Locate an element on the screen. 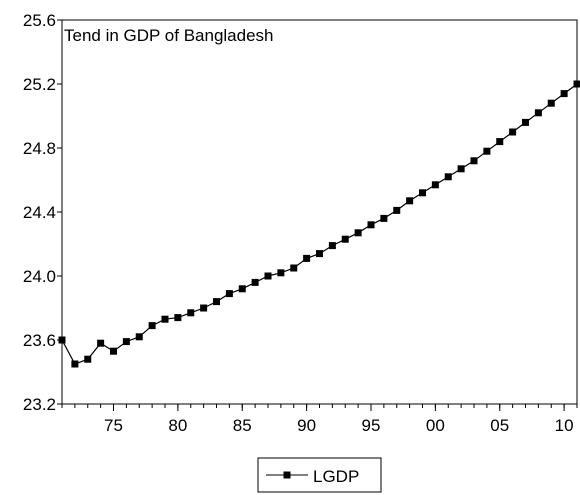 The height and width of the screenshot is (495, 580). legend-marker-sample is located at coordinates (287, 475).